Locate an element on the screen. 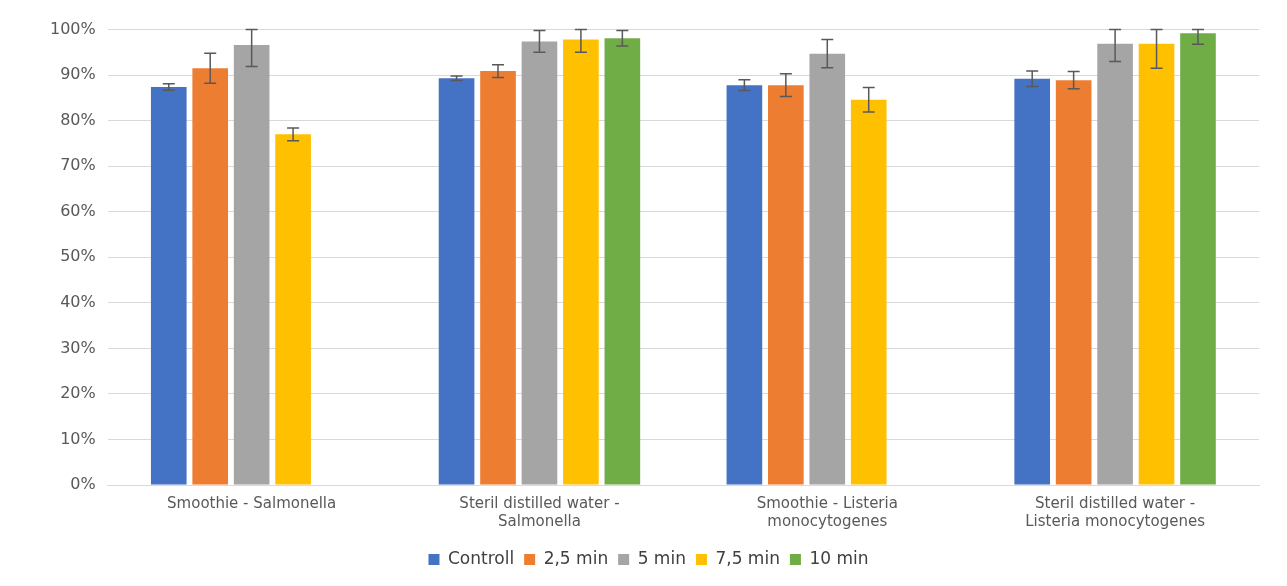  legend-label: 2,5 min is located at coordinates (576, 557).